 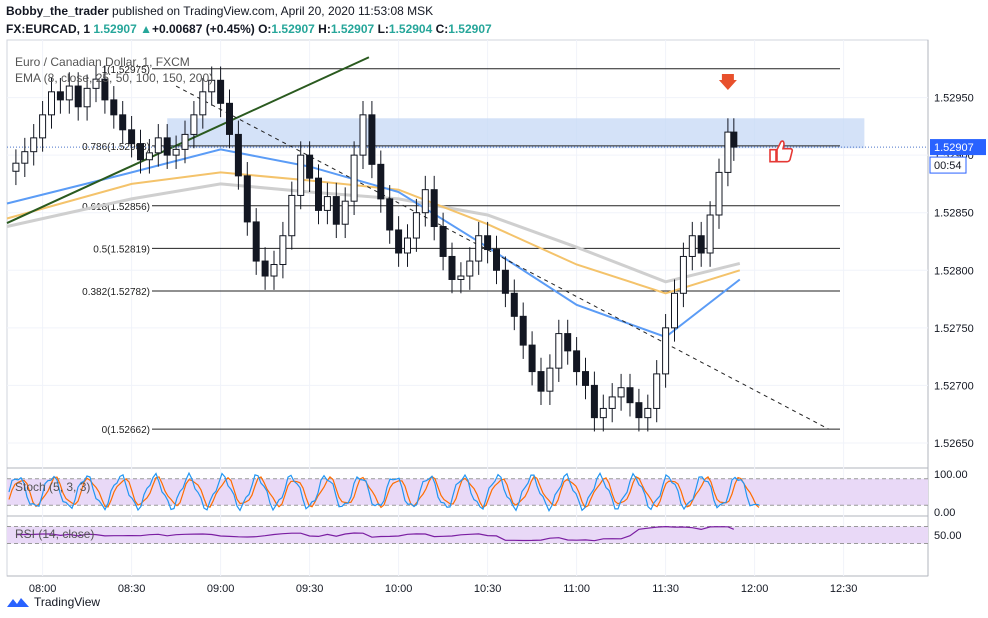 What do you see at coordinates (755, 589) in the screenshot?
I see `x-tick-label: 12:00` at bounding box center [755, 589].